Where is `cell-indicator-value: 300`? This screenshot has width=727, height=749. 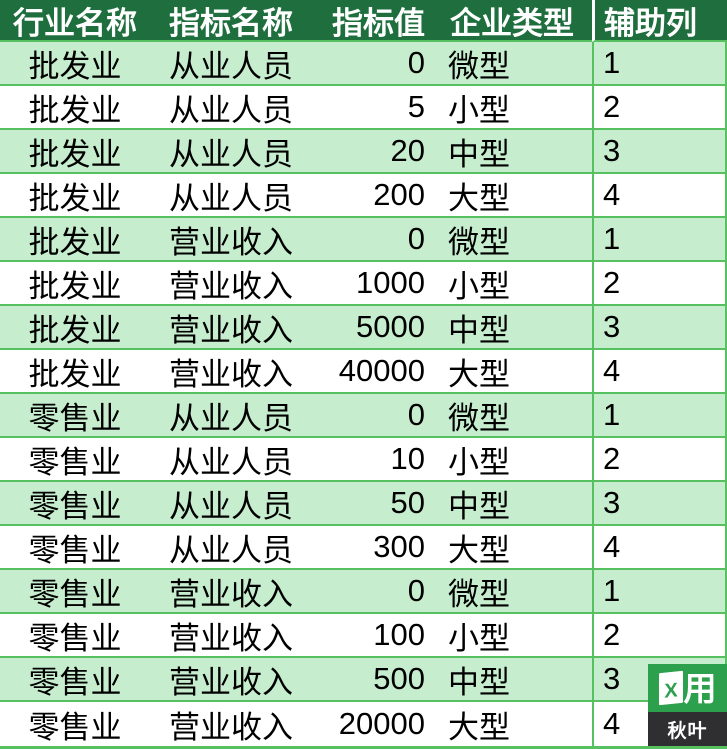
cell-indicator-value: 300 is located at coordinates (372, 548).